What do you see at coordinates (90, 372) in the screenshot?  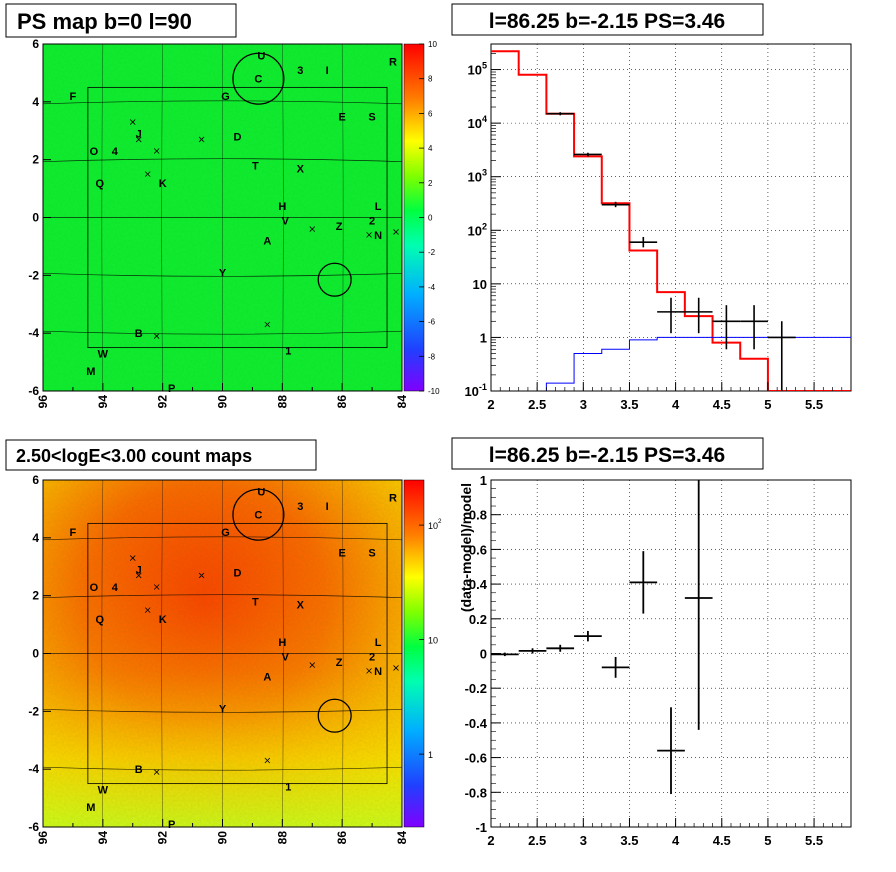 I see `source-label: M` at bounding box center [90, 372].